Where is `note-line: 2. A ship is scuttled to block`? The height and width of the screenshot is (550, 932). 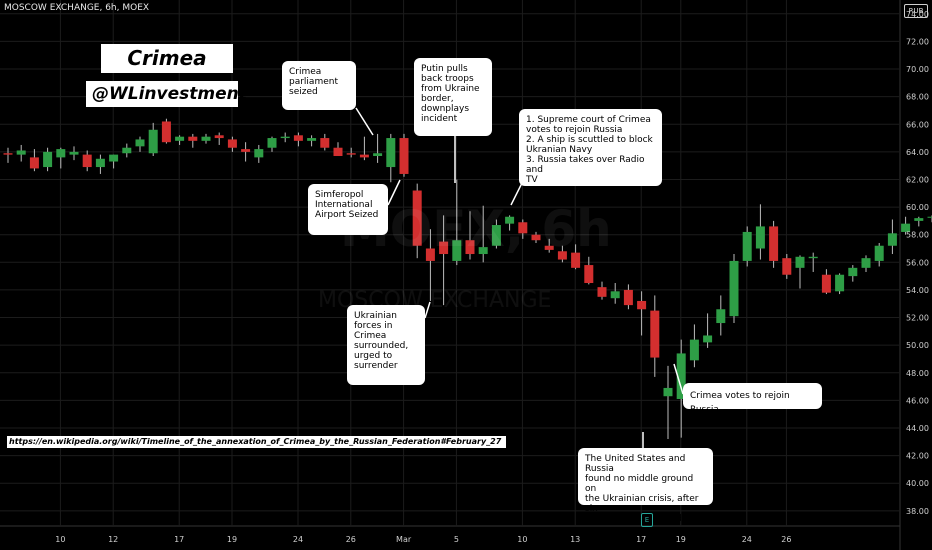
note-line: 2. A ship is scuttled to block is located at coordinates (589, 140).